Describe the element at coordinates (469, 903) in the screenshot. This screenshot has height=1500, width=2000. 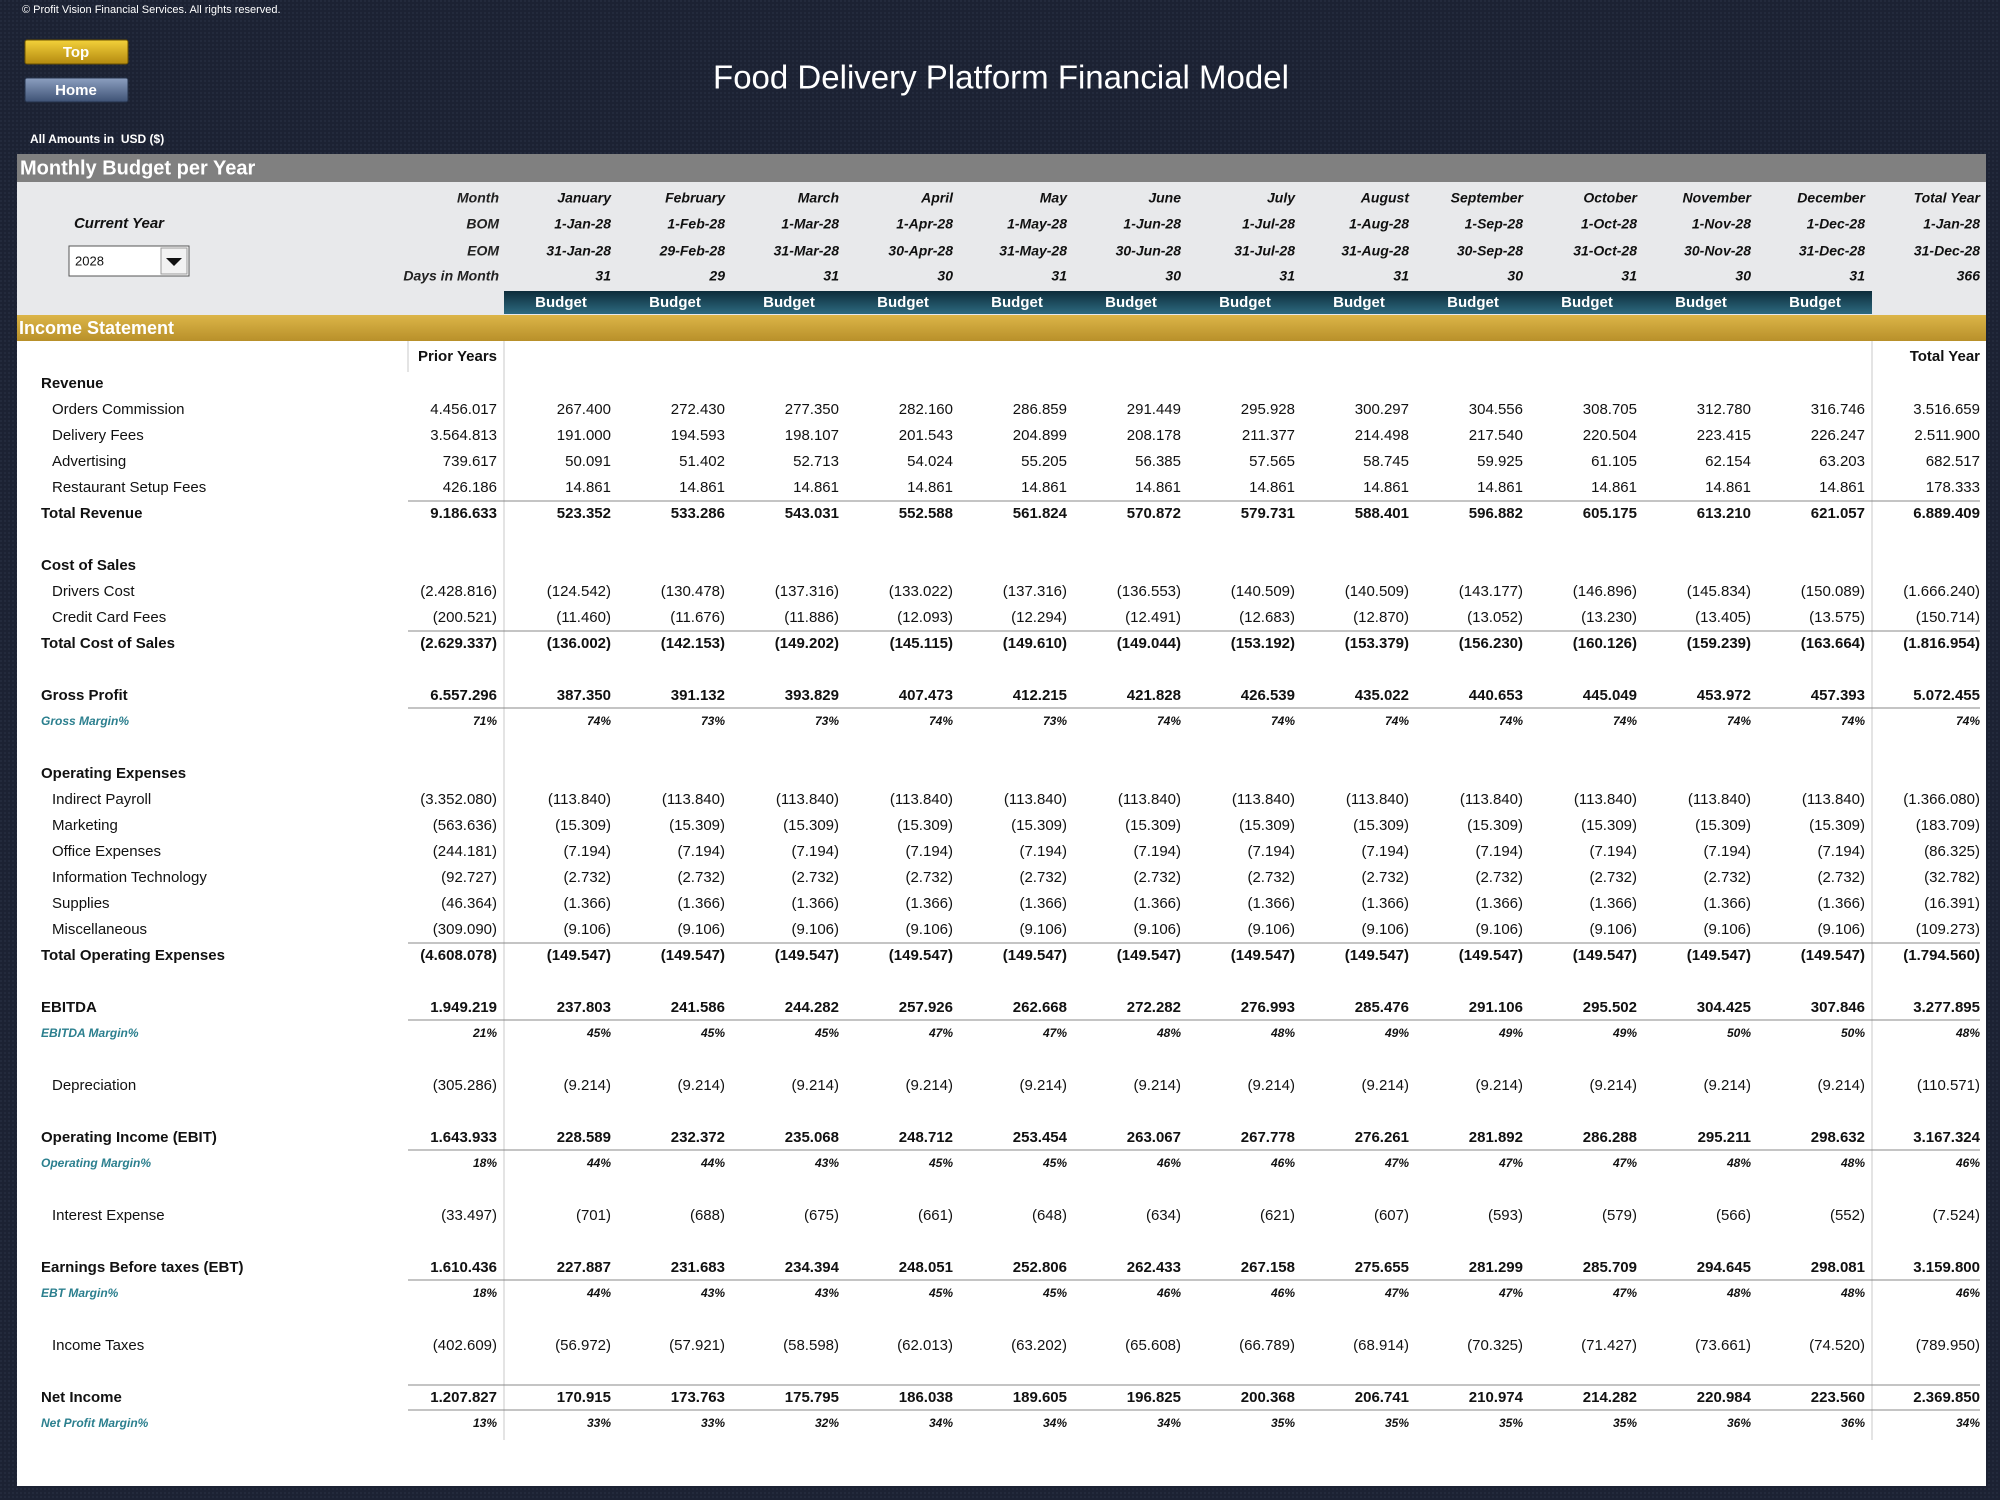
I see `cell-value: (46.364)` at that location.